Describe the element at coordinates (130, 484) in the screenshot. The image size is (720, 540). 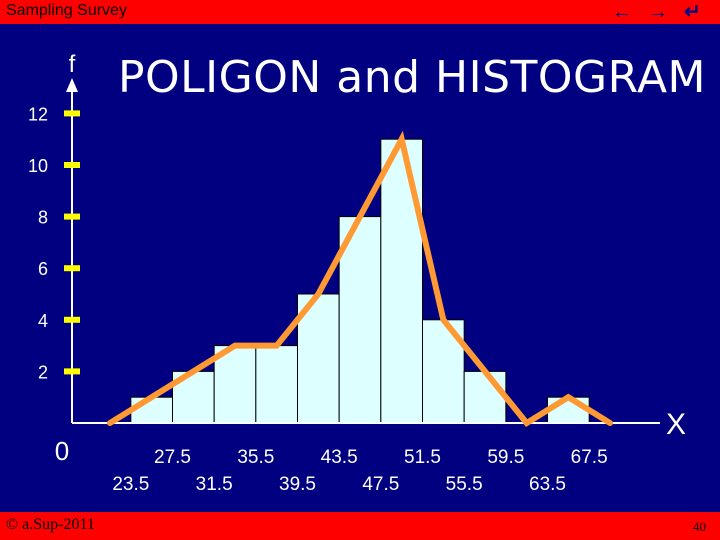
I see `x-boundary-label-lower: 23.5` at that location.